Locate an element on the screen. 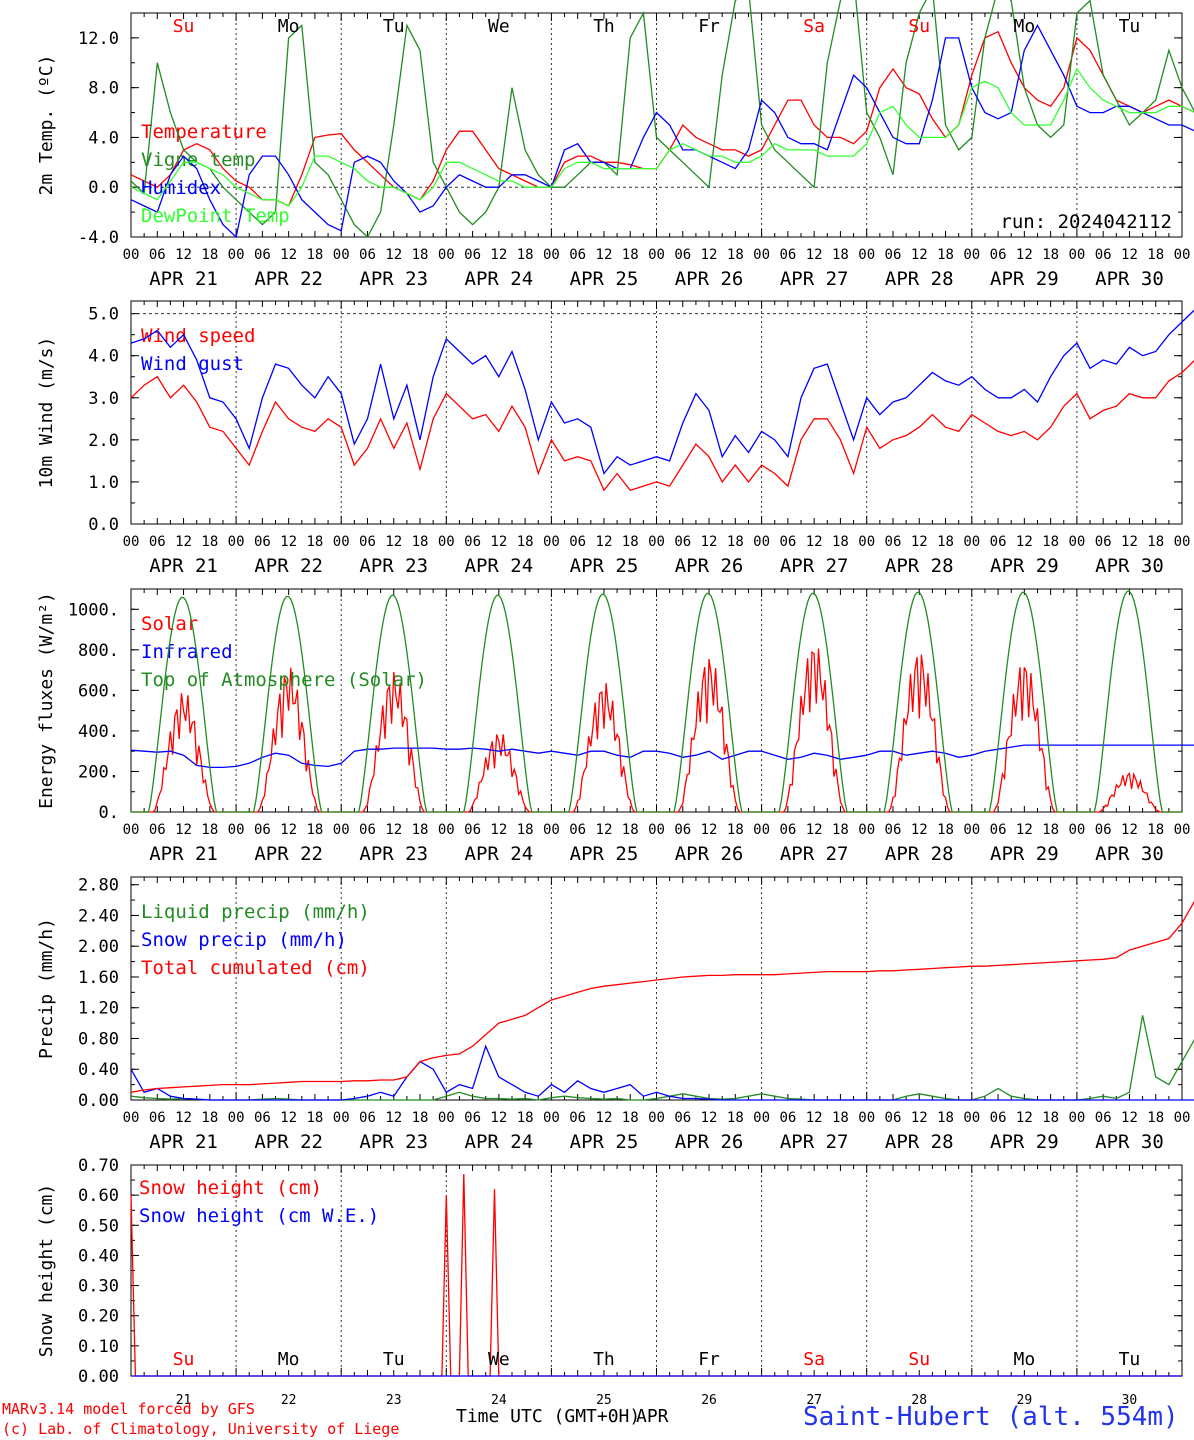 This screenshot has width=1194, height=1440. date-label: APR 30 is located at coordinates (1129, 1142).